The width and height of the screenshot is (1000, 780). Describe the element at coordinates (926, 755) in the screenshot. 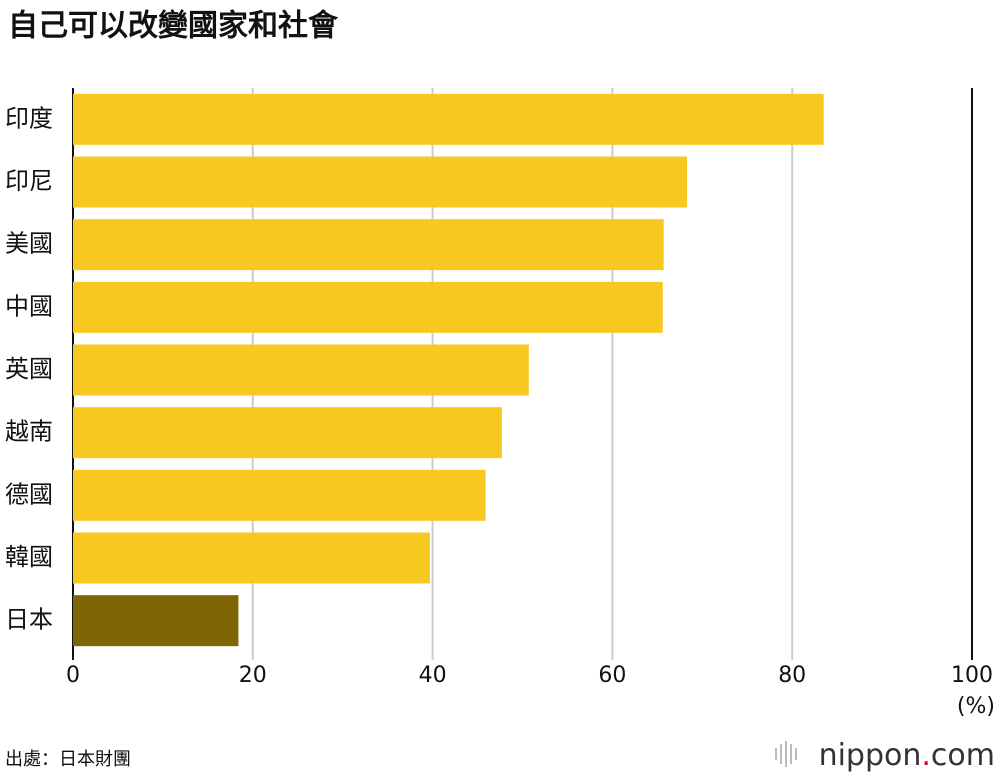

I see `logo-part: .` at that location.